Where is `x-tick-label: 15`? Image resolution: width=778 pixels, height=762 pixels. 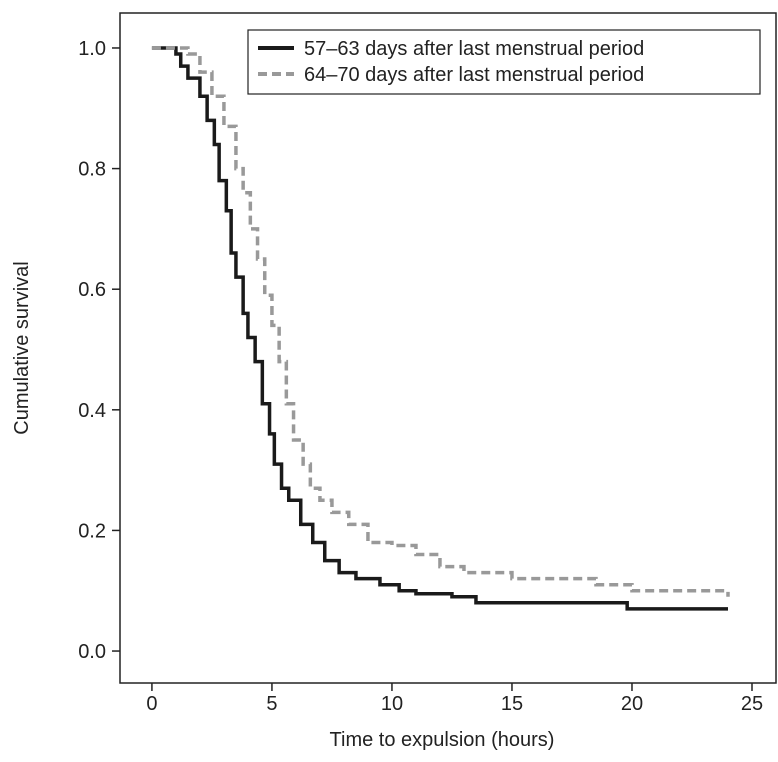
x-tick-label: 15 is located at coordinates (512, 704).